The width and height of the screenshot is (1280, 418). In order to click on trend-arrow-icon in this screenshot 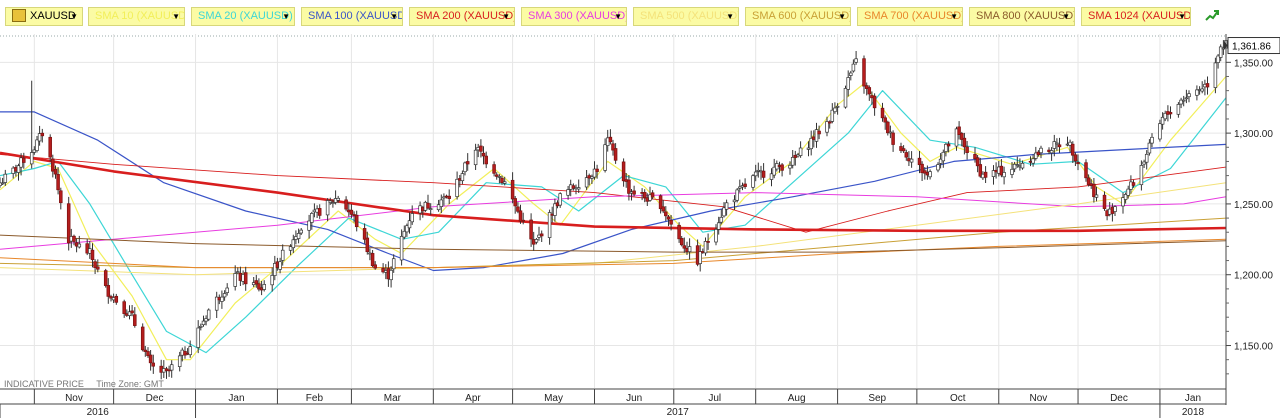, I will do `click(1212, 15)`.